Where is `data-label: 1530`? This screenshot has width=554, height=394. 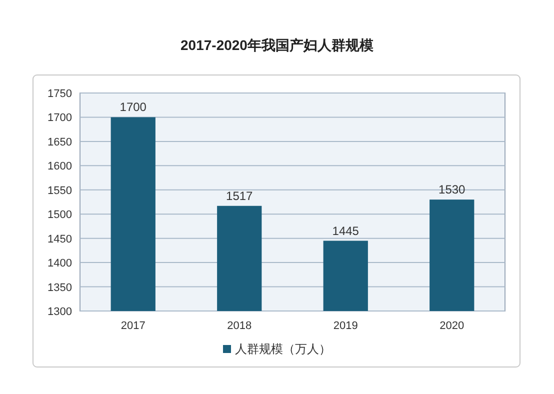 data-label: 1530 is located at coordinates (452, 189).